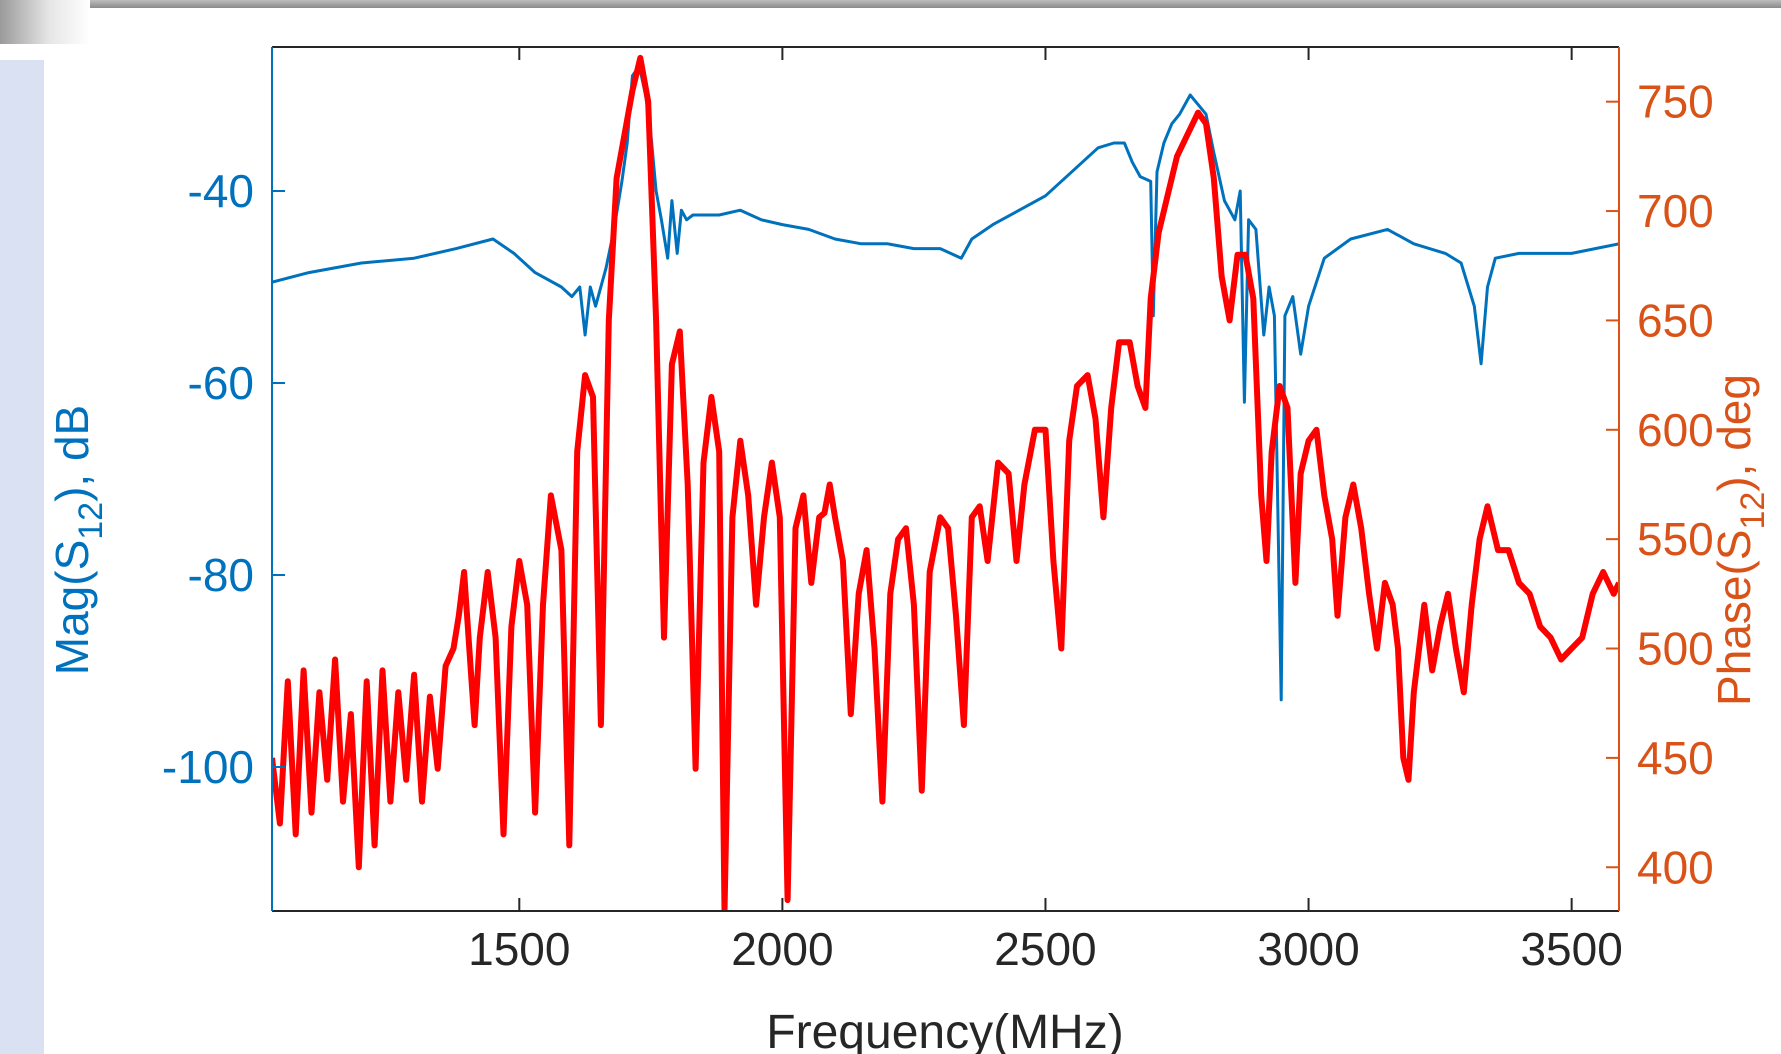 This screenshot has height=1054, width=1781. What do you see at coordinates (91, 521) in the screenshot?
I see `left-axis-label-sub: 12` at bounding box center [91, 521].